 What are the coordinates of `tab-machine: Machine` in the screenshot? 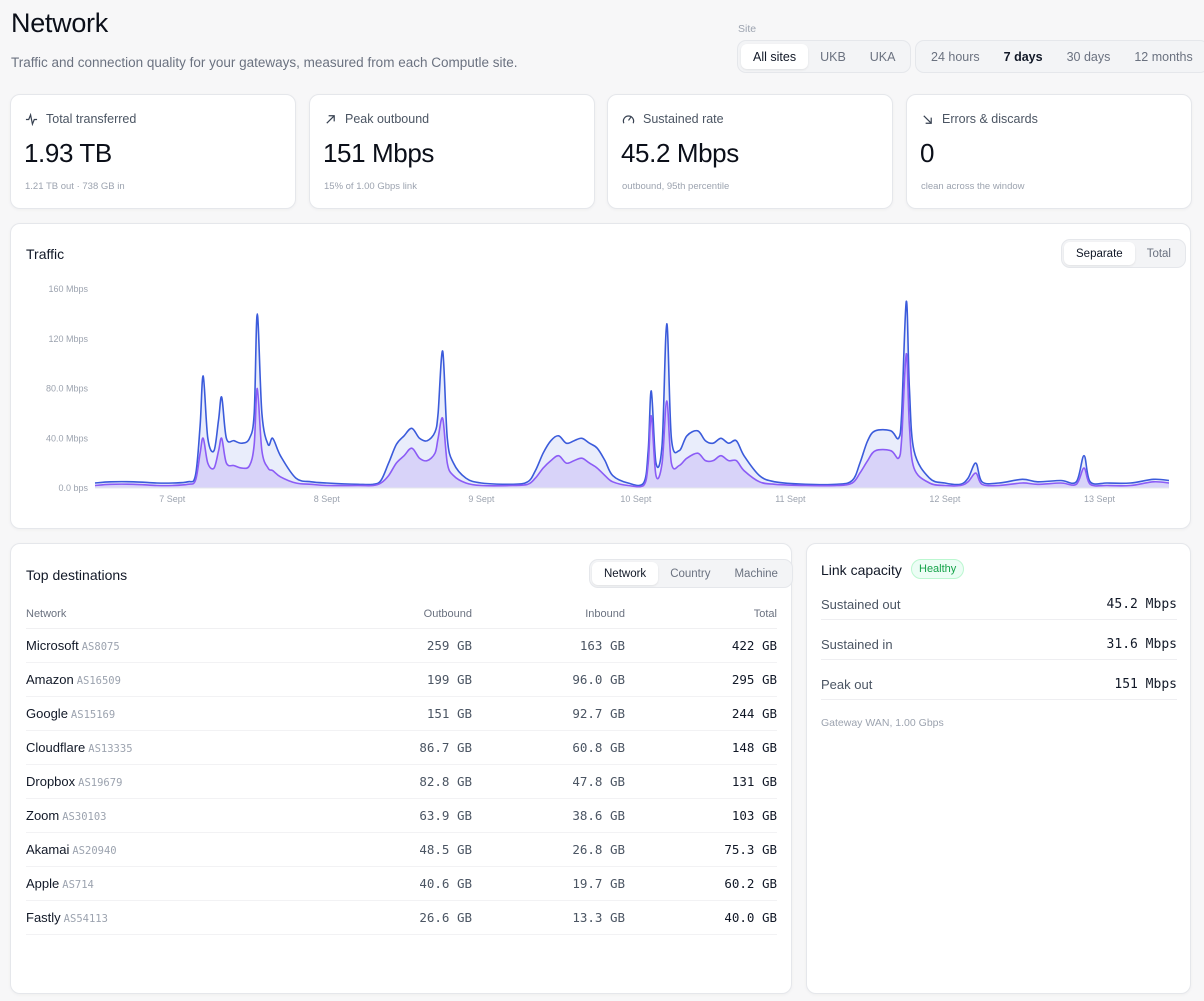 It's located at (756, 573).